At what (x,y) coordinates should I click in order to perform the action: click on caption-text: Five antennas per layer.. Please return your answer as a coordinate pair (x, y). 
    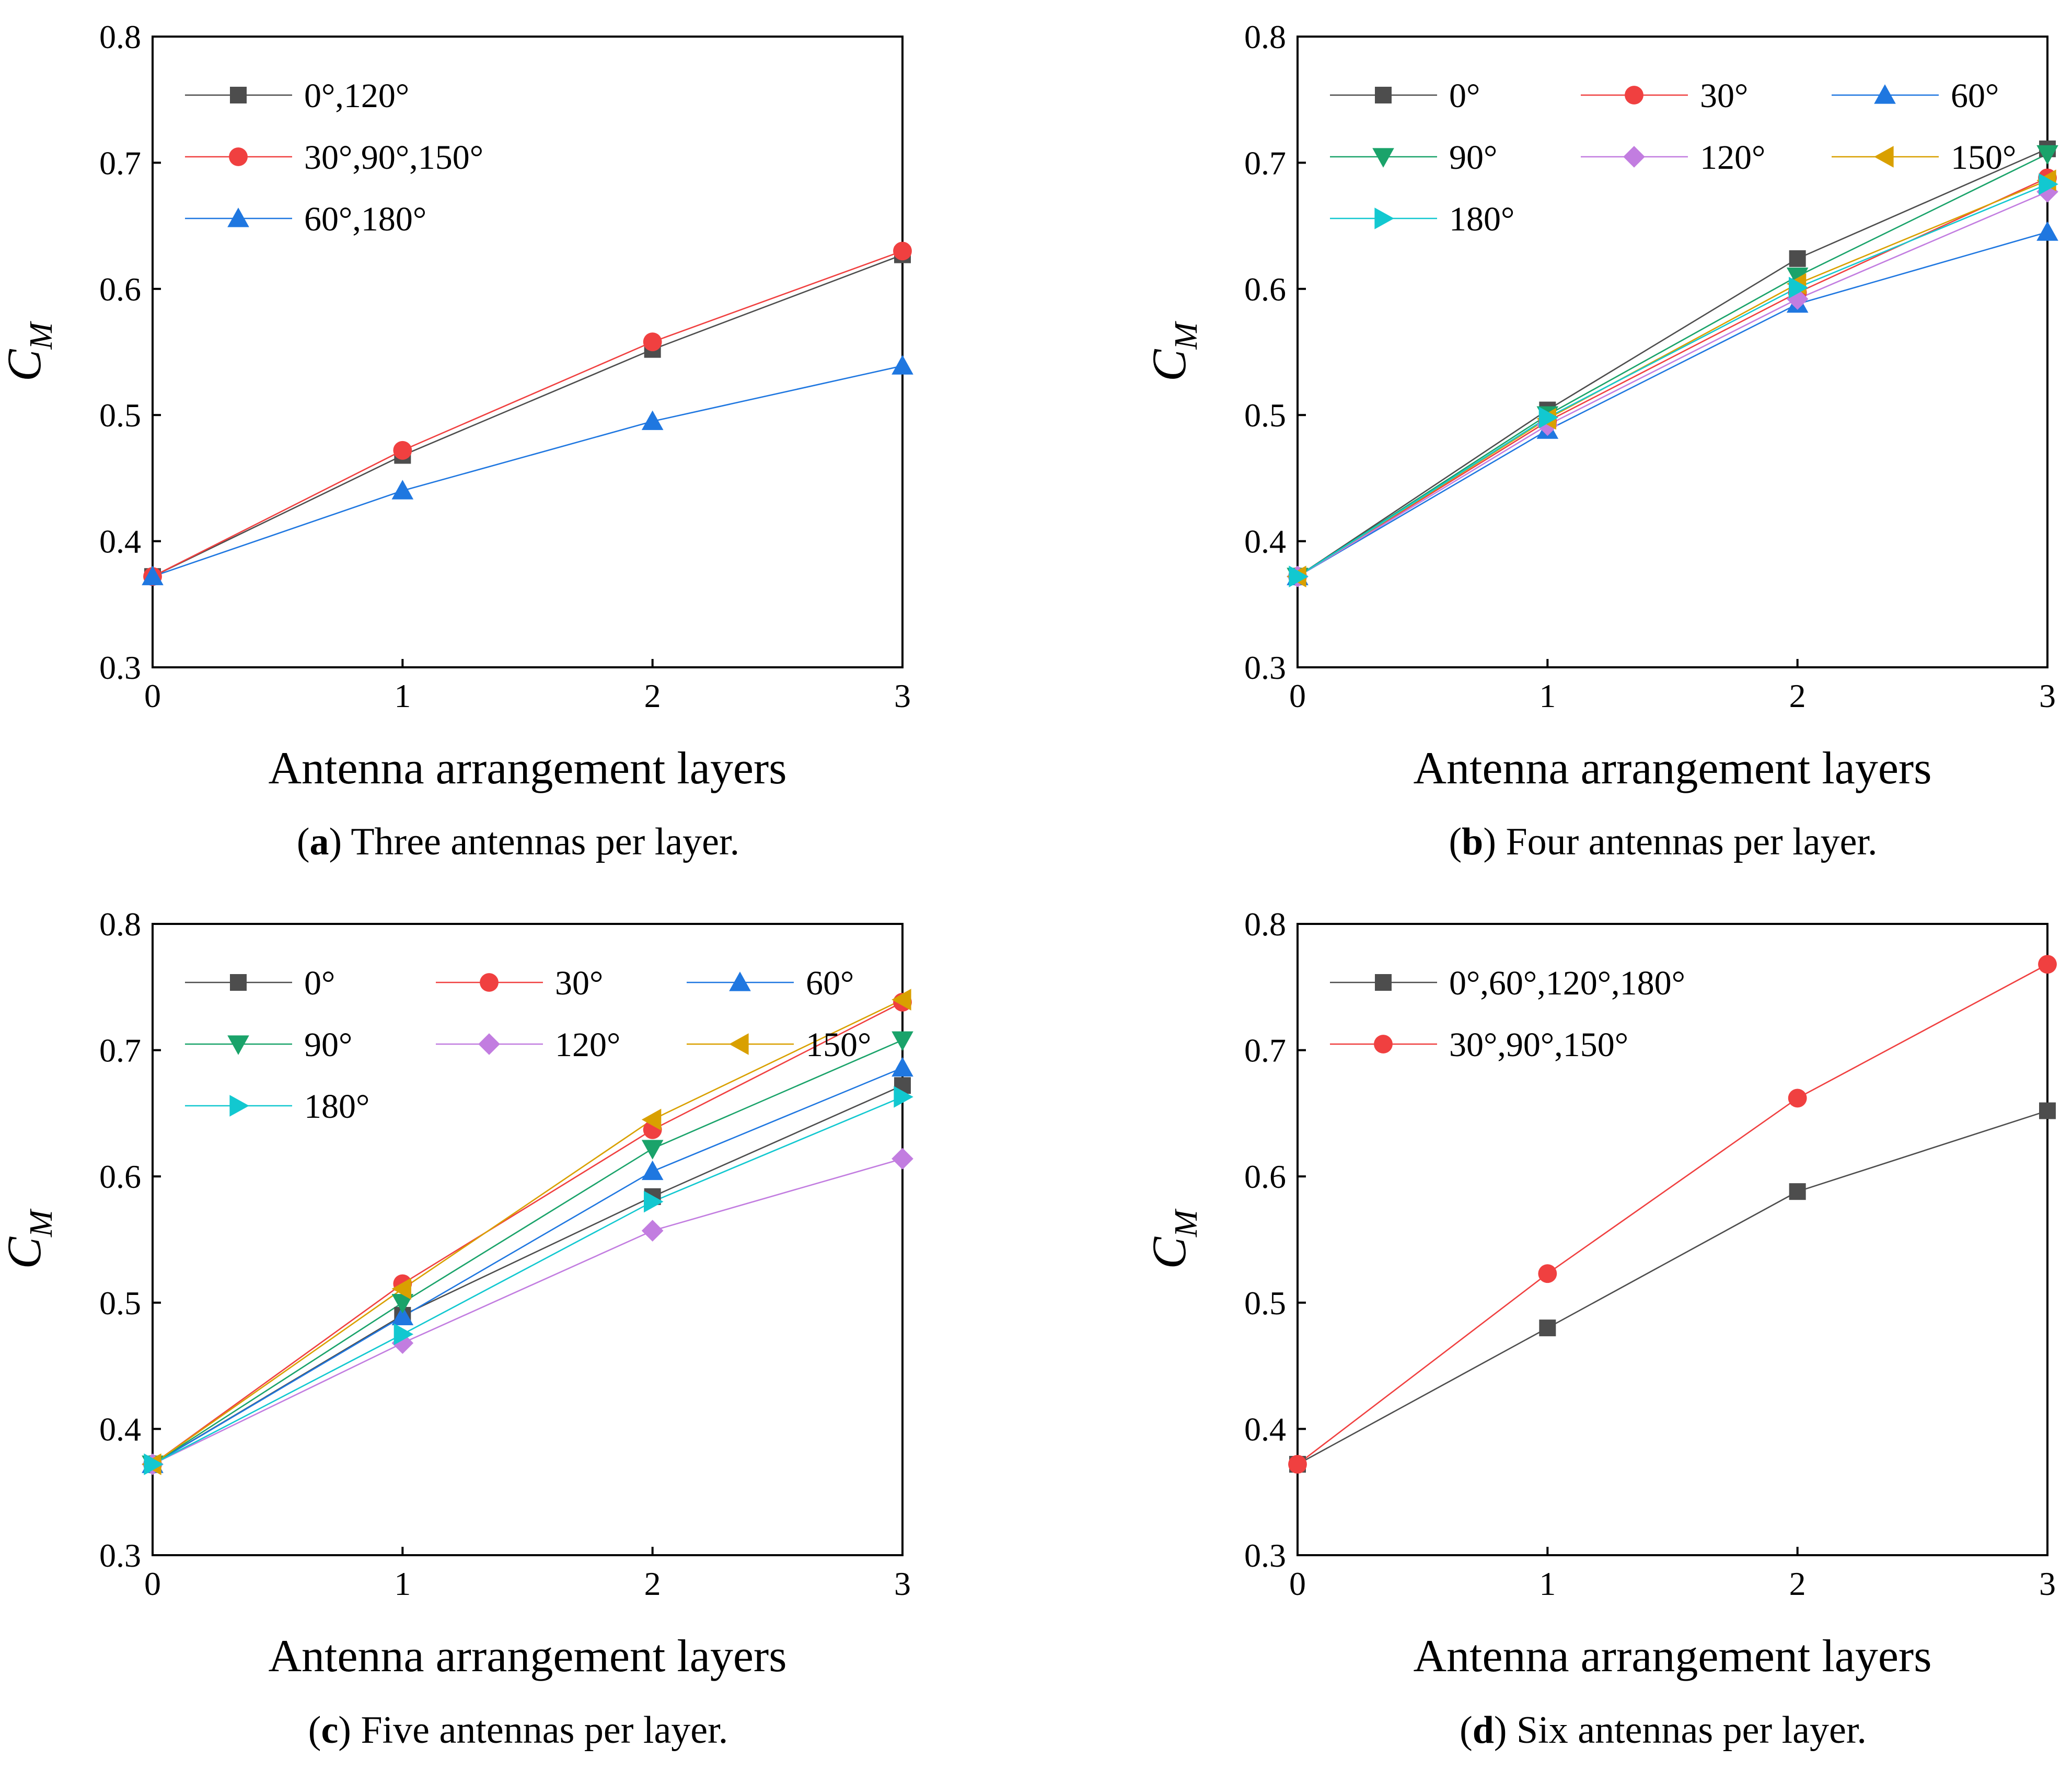
    Looking at the image, I should click on (544, 1730).